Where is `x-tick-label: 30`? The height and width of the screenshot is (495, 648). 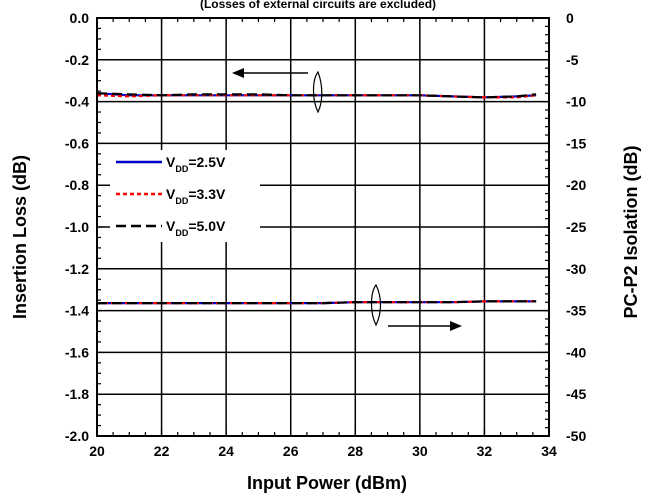
x-tick-label: 30 is located at coordinates (420, 451).